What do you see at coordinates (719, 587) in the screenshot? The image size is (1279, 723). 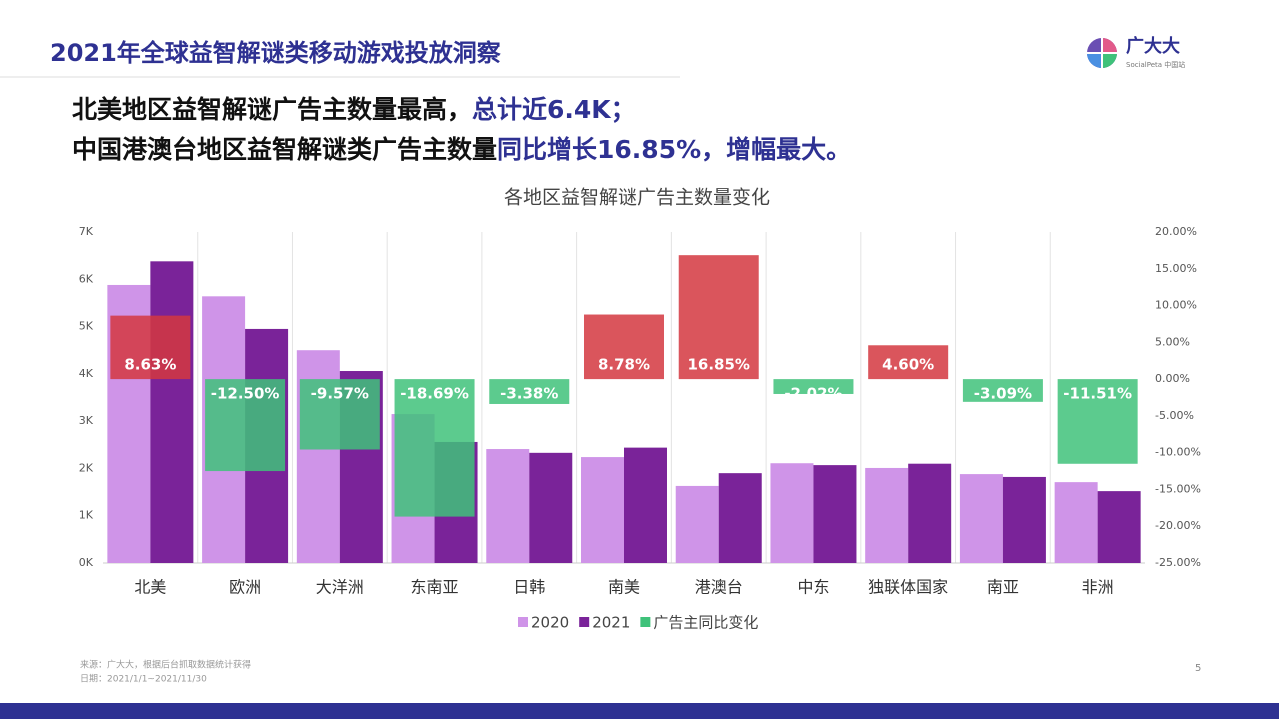 I see `x-tick-label: 港澳台` at bounding box center [719, 587].